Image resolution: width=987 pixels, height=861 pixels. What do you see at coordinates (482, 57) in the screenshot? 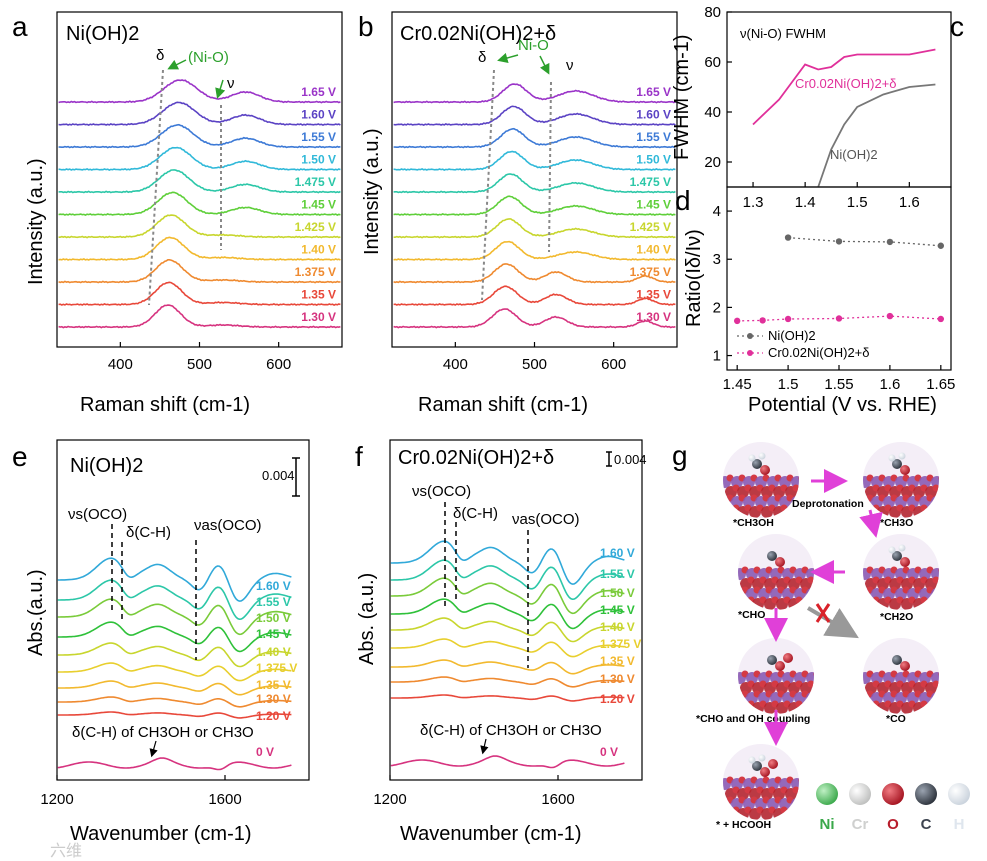
I see `annotation-delta-b: δ` at bounding box center [482, 57].